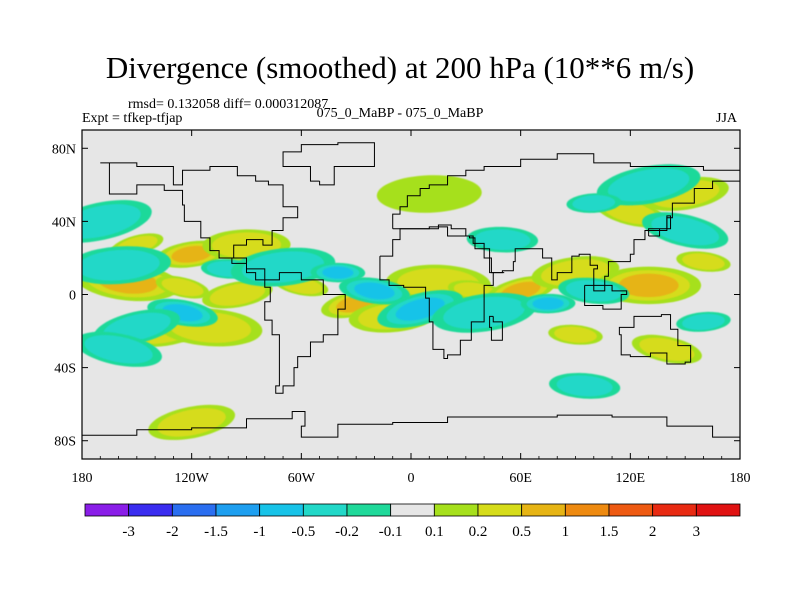 This screenshot has width=800, height=600. I want to click on y-tick-label: 40N, so click(64, 222).